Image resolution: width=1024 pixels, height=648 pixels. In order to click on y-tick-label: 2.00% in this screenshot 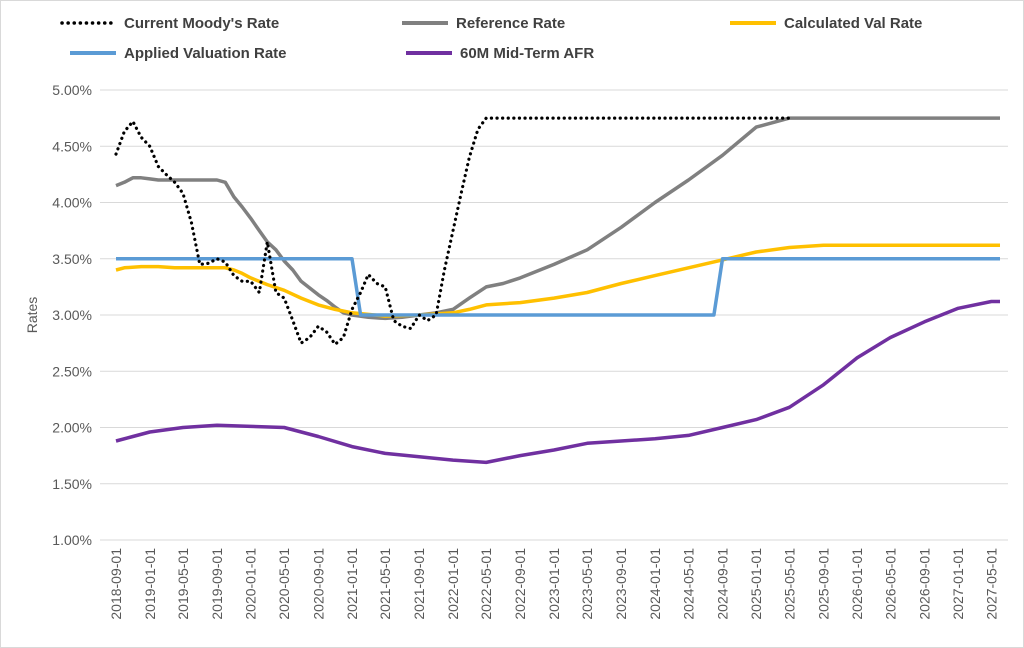, I will do `click(72, 428)`.